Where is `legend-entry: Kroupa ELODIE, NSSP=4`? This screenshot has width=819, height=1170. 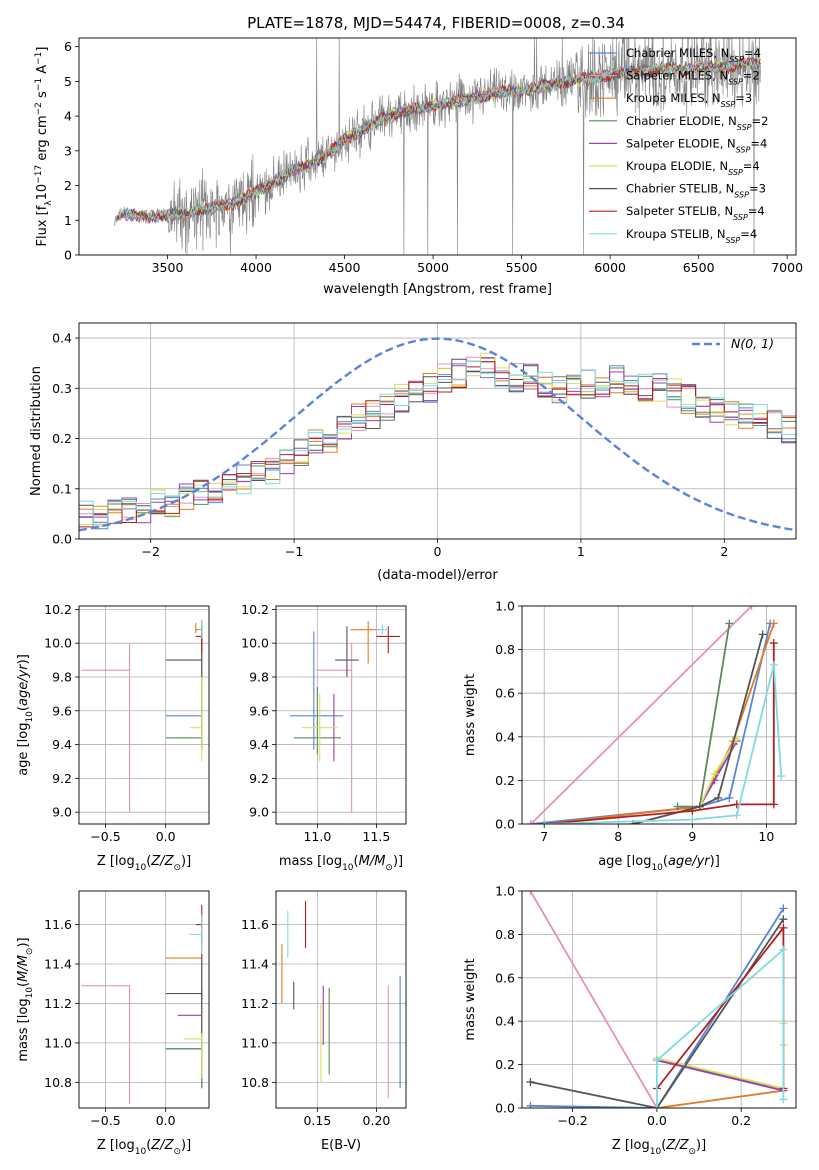
legend-entry: Kroupa ELODIE, NSSP=4 is located at coordinates (693, 168).